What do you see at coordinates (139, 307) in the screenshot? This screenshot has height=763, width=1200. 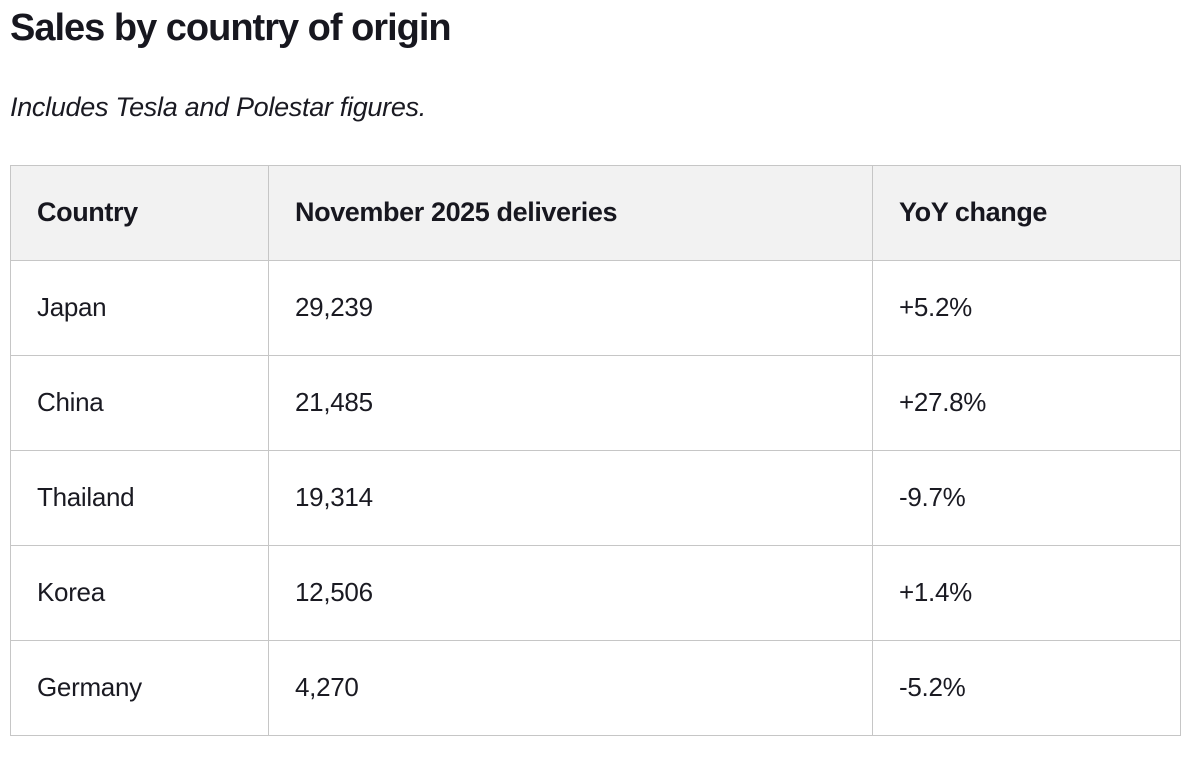 I see `cell-country: Japan` at bounding box center [139, 307].